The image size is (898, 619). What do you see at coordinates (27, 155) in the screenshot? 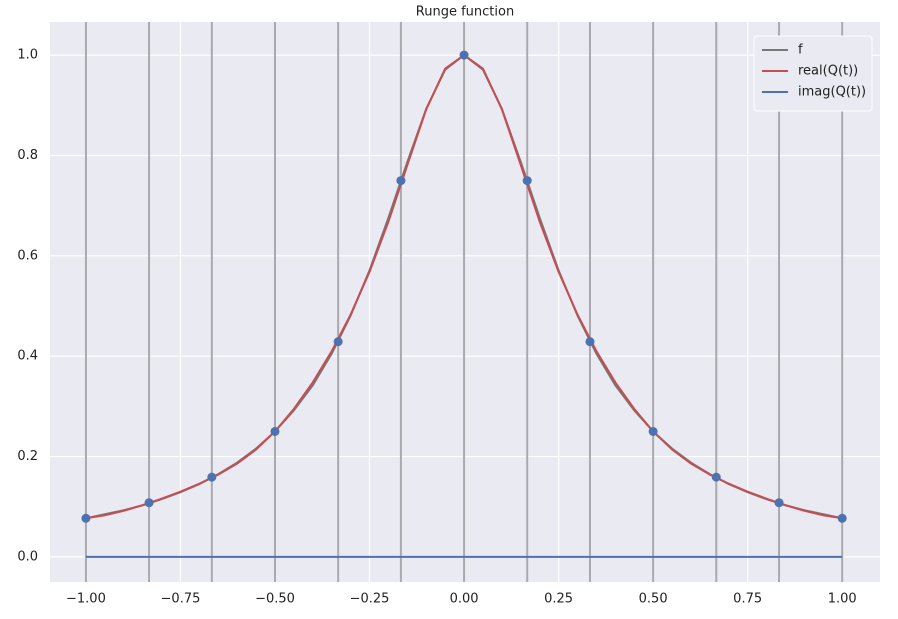
I see `y-tick-label: 0.8` at bounding box center [27, 155].